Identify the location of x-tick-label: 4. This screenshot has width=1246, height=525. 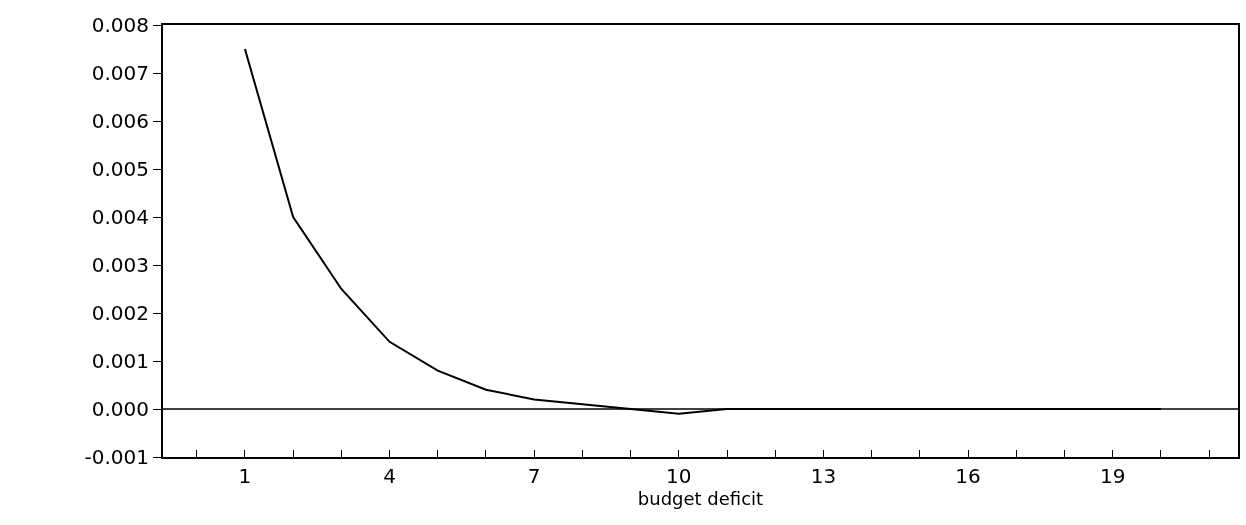
(389, 476).